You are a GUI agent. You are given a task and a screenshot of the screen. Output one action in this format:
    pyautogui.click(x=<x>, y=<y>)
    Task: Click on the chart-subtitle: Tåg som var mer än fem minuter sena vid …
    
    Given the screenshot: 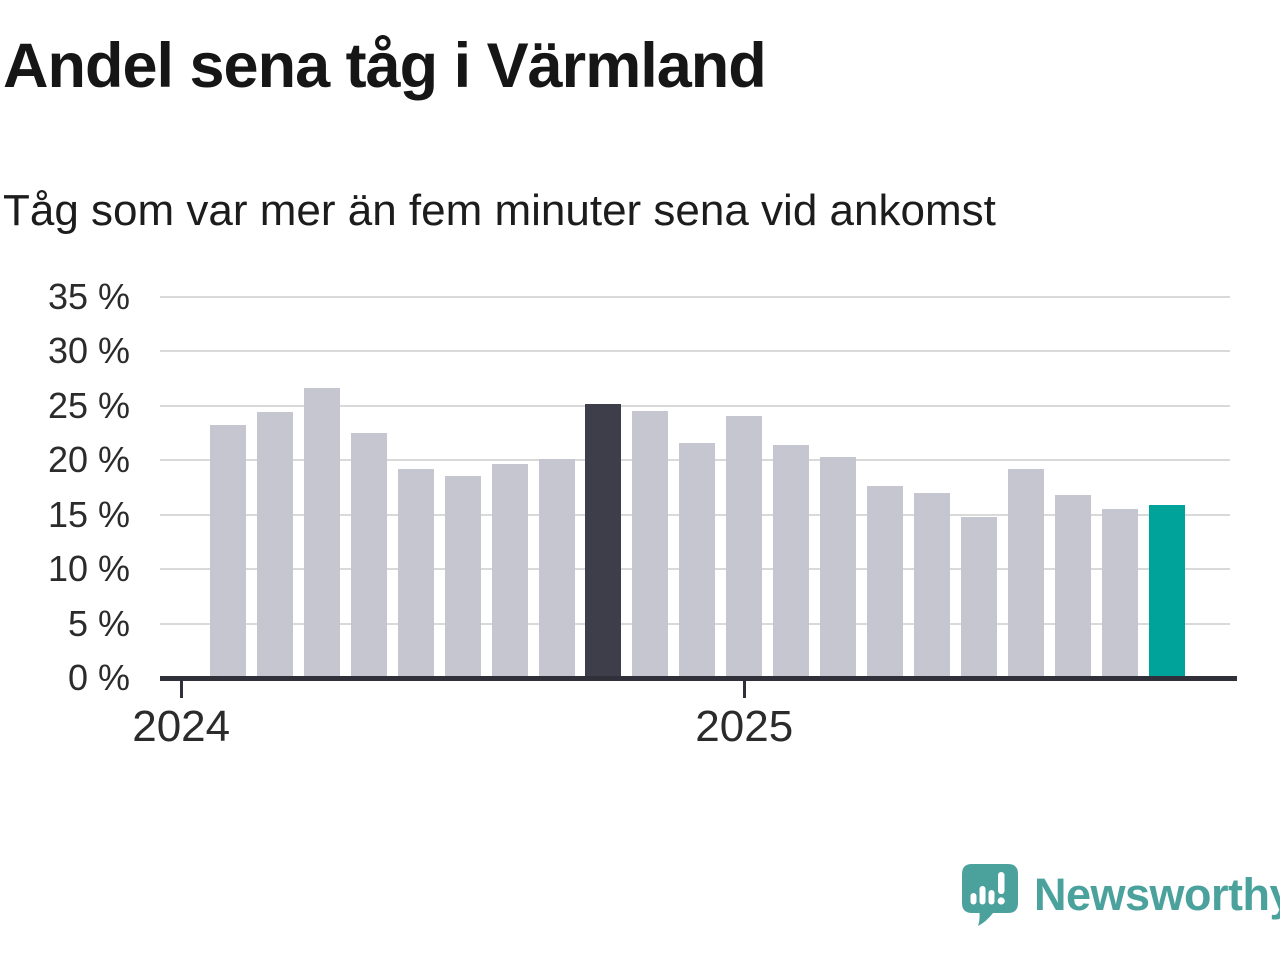 What is the action you would take?
    pyautogui.click(x=499, y=210)
    